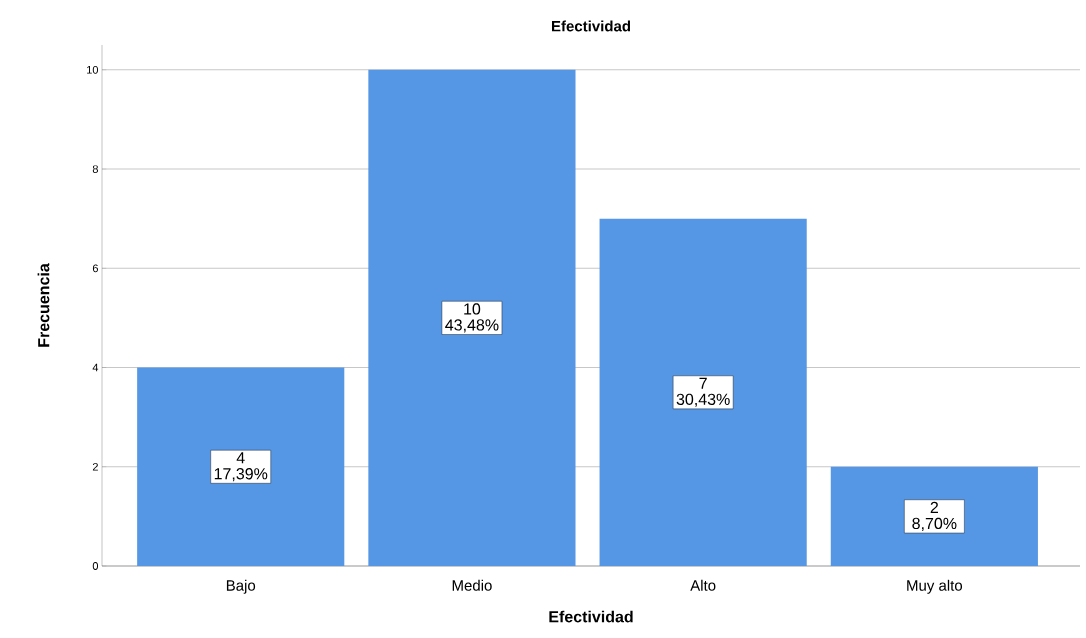 This screenshot has width=1086, height=638. What do you see at coordinates (472, 585) in the screenshot?
I see `x-tick-label: Medio` at bounding box center [472, 585].